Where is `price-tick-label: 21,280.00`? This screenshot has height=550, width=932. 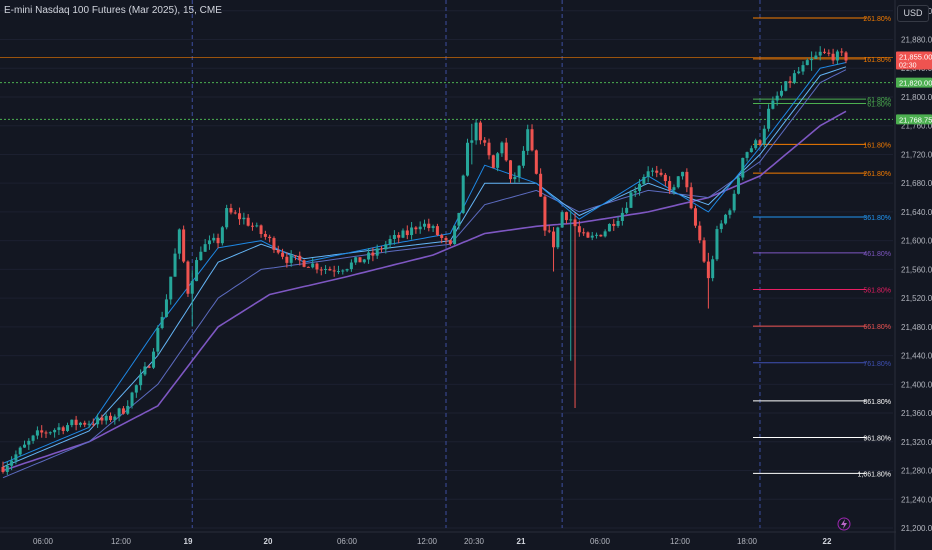 price-tick-label: 21,280.00 is located at coordinates (916, 471).